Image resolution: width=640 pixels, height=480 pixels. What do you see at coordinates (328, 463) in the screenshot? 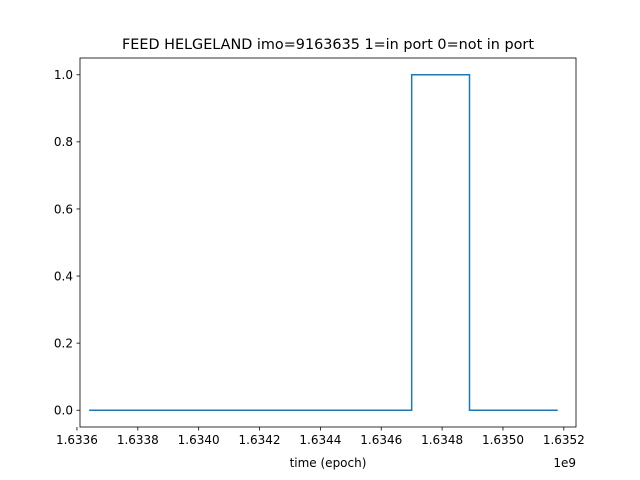
I see `x-axis-label: time (epoch)` at bounding box center [328, 463].